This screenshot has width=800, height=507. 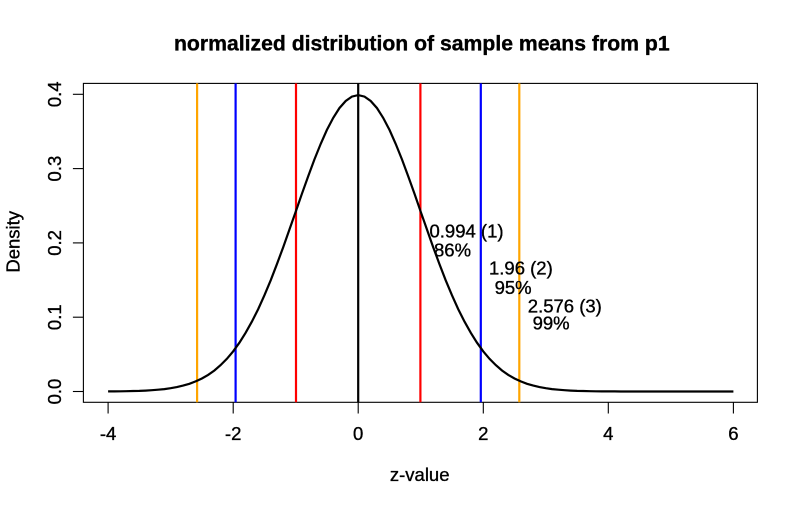 I want to click on svg-text: 6, so click(x=733, y=433).